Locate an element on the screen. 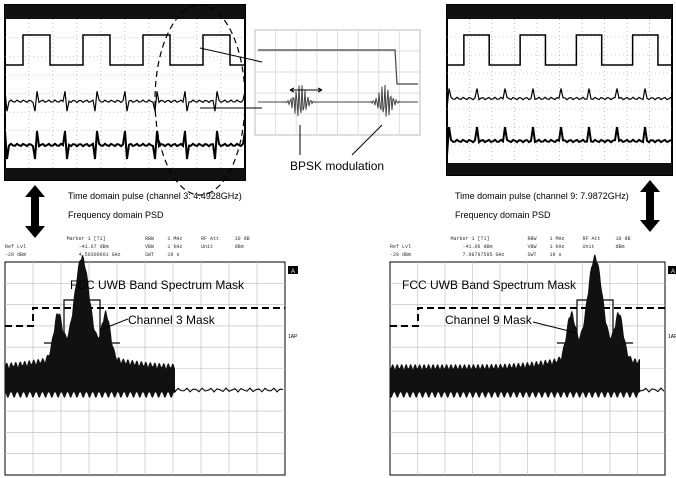 The image size is (676, 478). analyzer-header: -41.67 dBm is located at coordinates (94, 247).